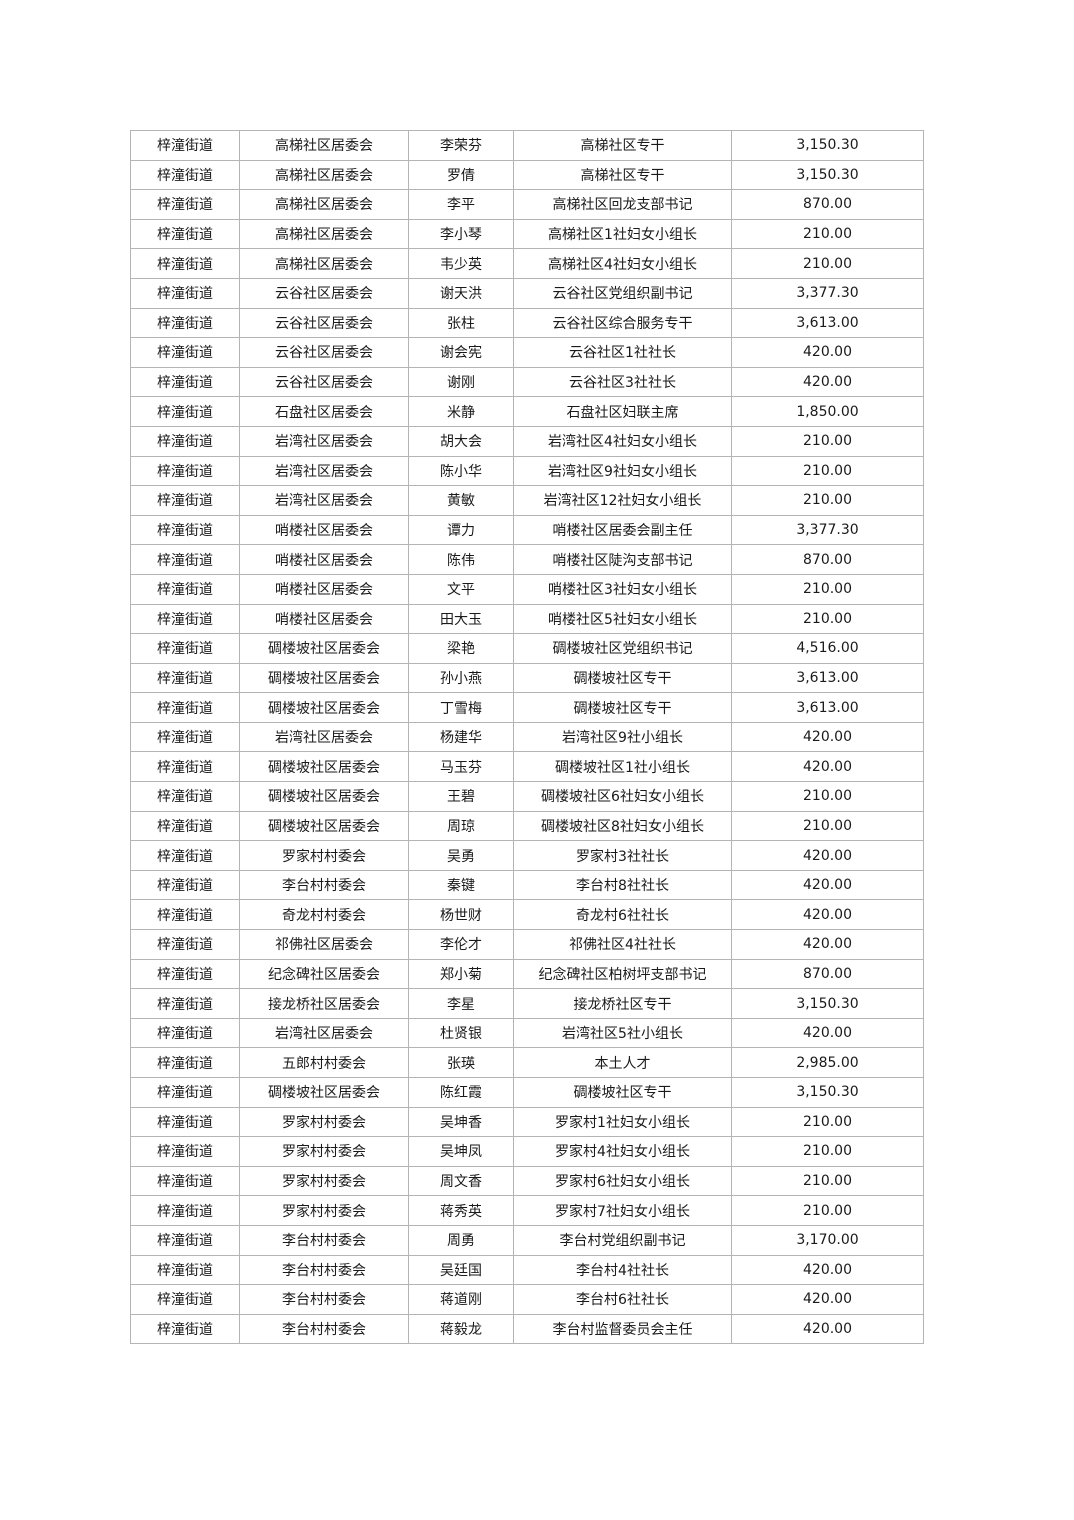 The width and height of the screenshot is (1074, 1520). Describe the element at coordinates (461, 589) in the screenshot. I see `name-cell: 文平` at that location.